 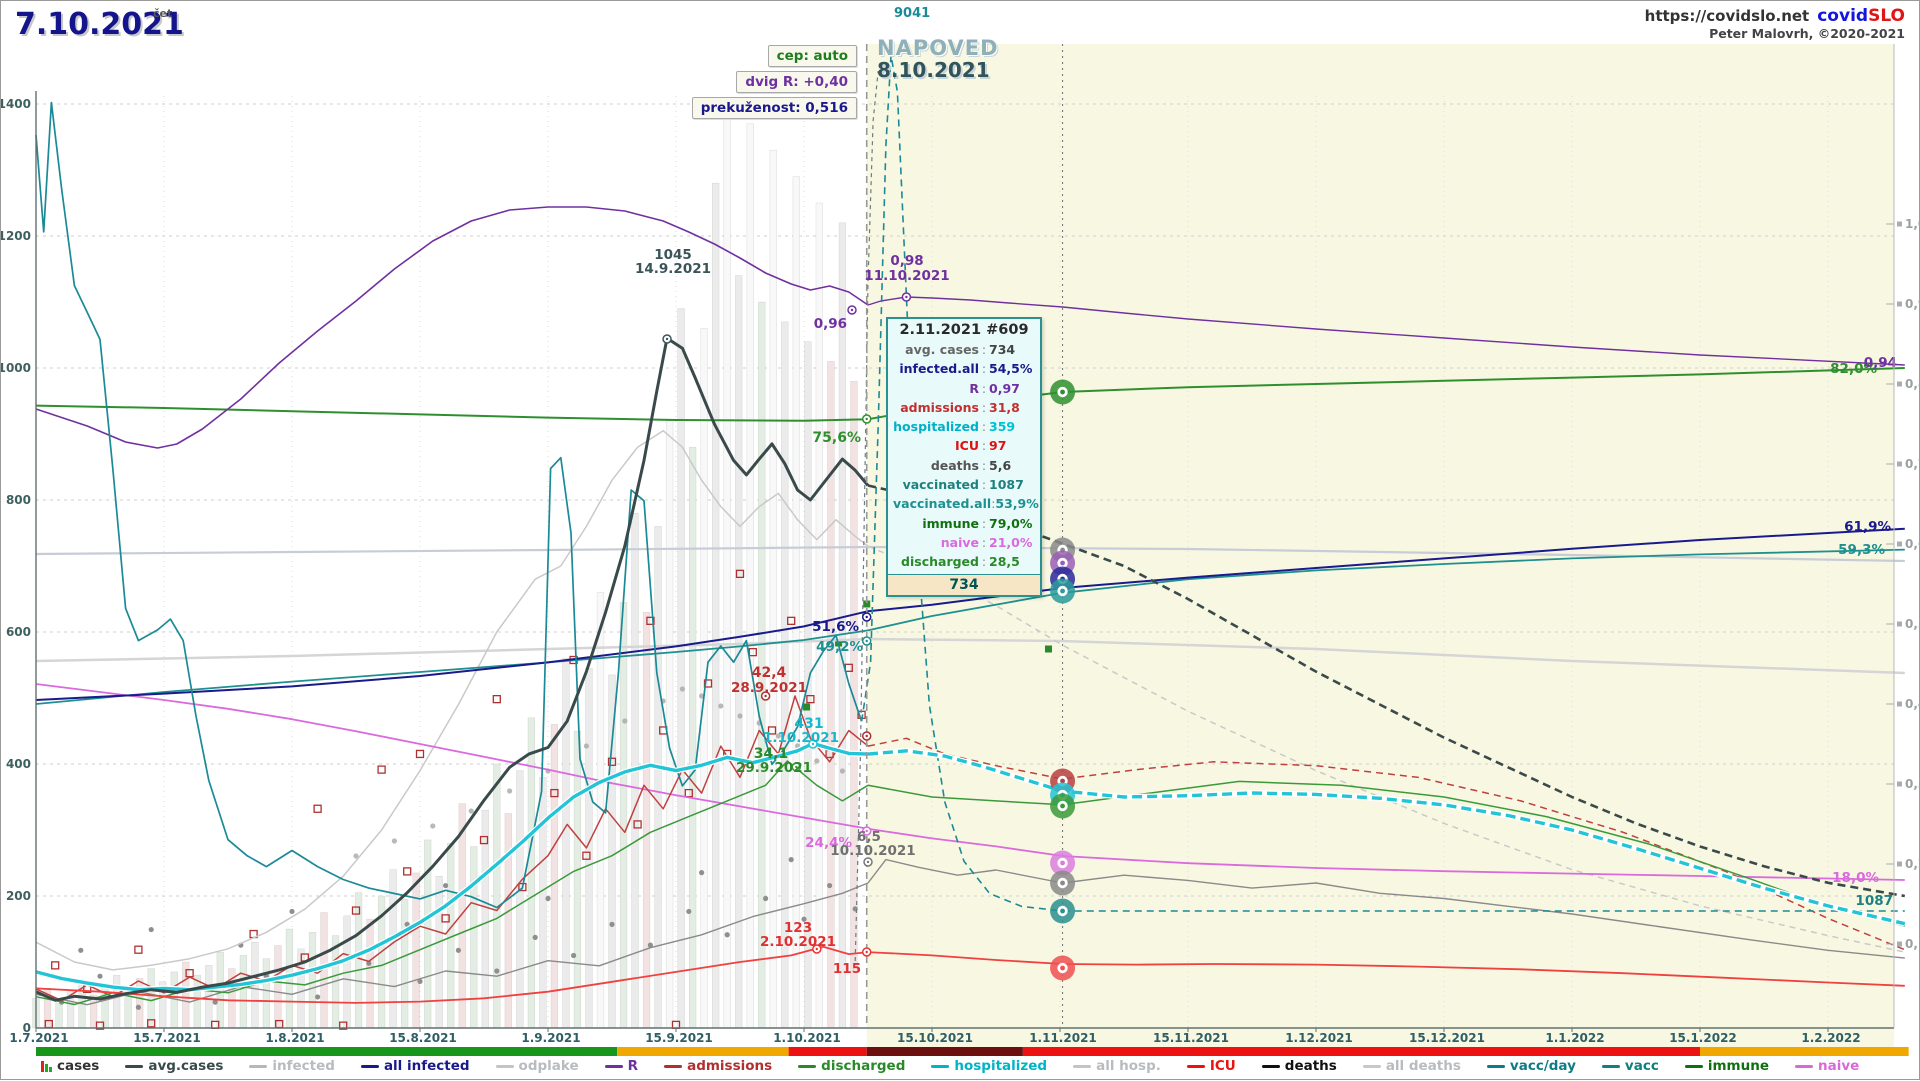 What do you see at coordinates (866, 516) in the screenshot?
I see `series-spike-flank` at bounding box center [866, 516].